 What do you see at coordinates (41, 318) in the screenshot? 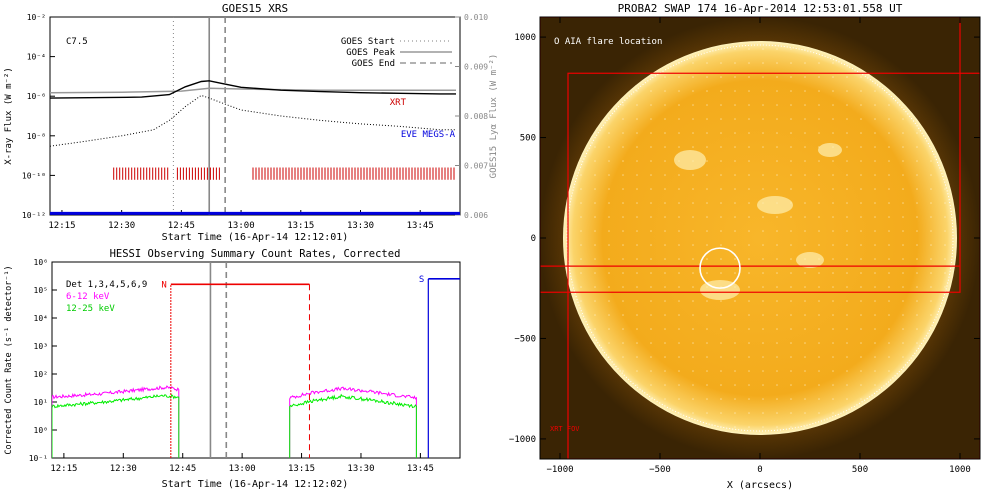
I see `hessi-y-tick-label: 10⁴` at bounding box center [41, 318].